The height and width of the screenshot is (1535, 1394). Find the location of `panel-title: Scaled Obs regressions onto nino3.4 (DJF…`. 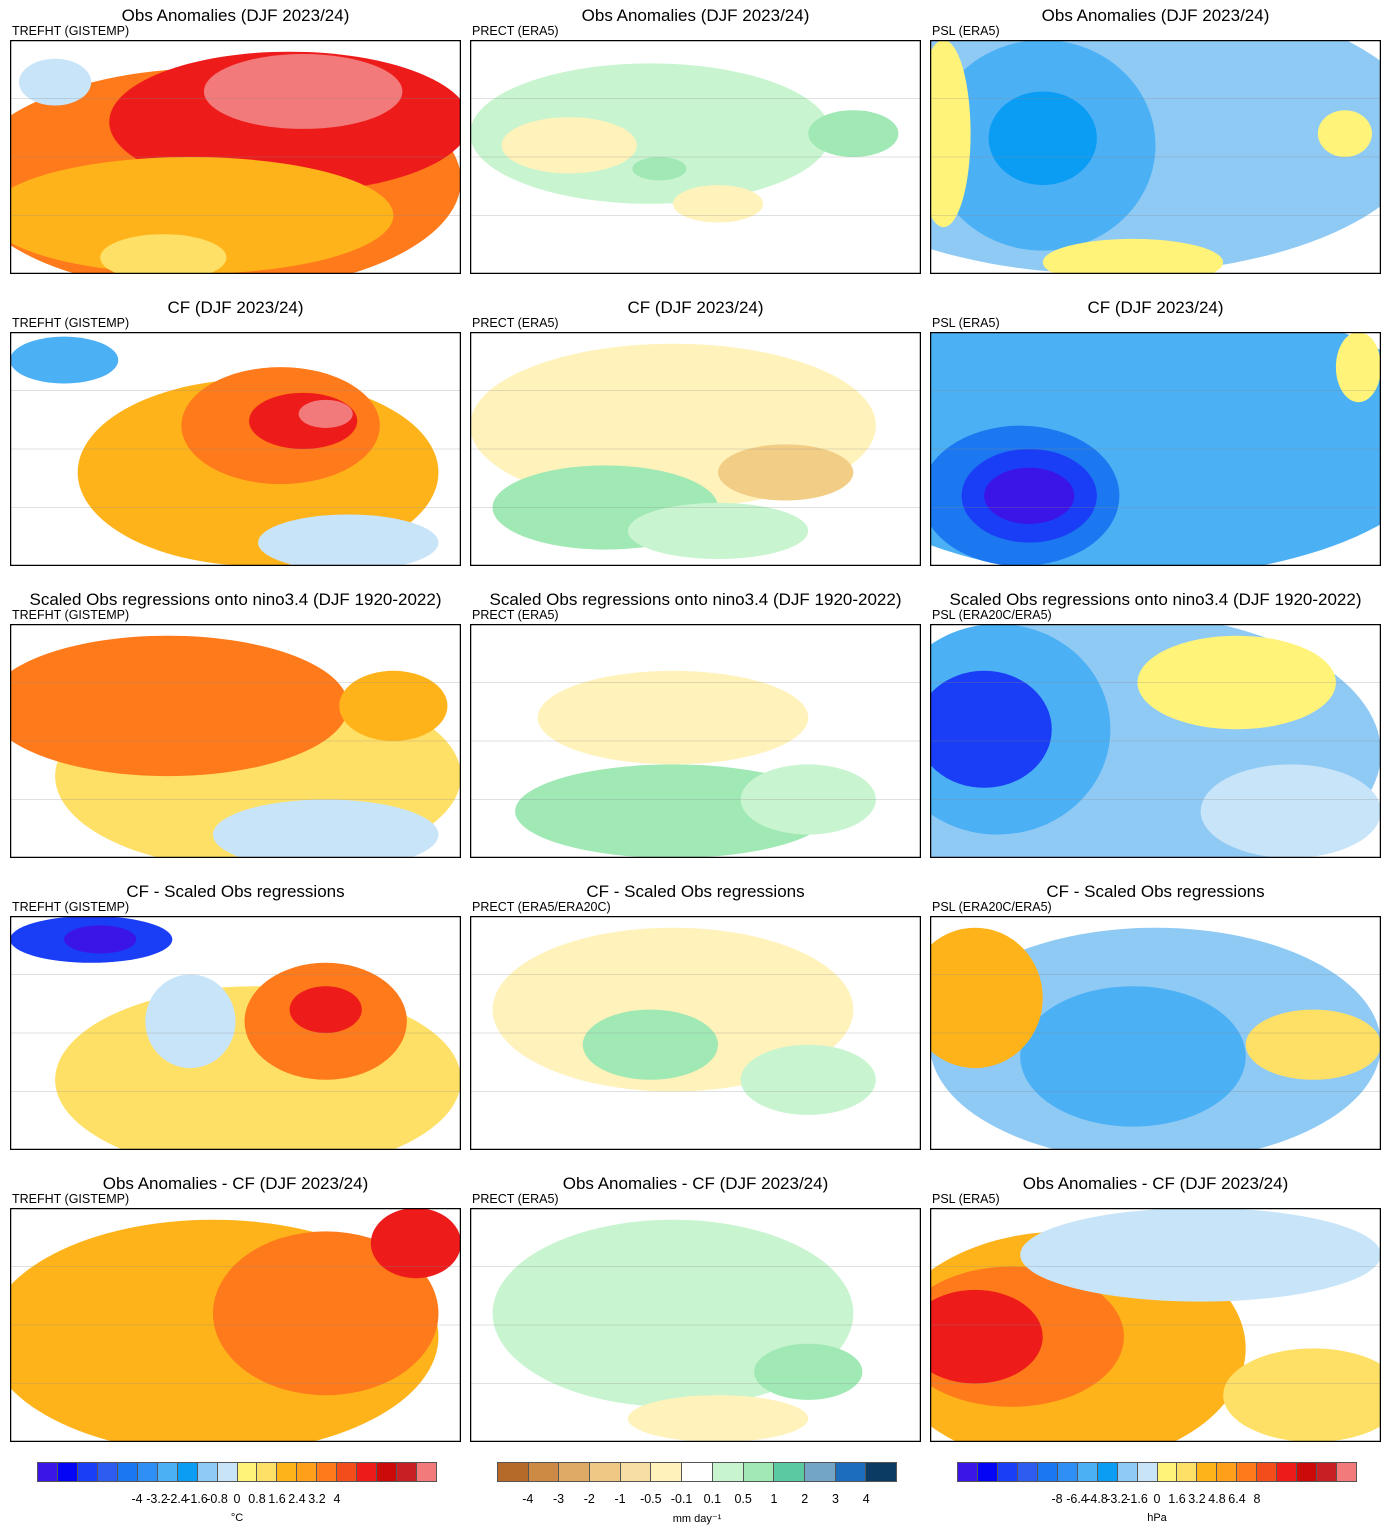

panel-title: Scaled Obs regressions onto nino3.4 (DJF… is located at coordinates (1155, 599).